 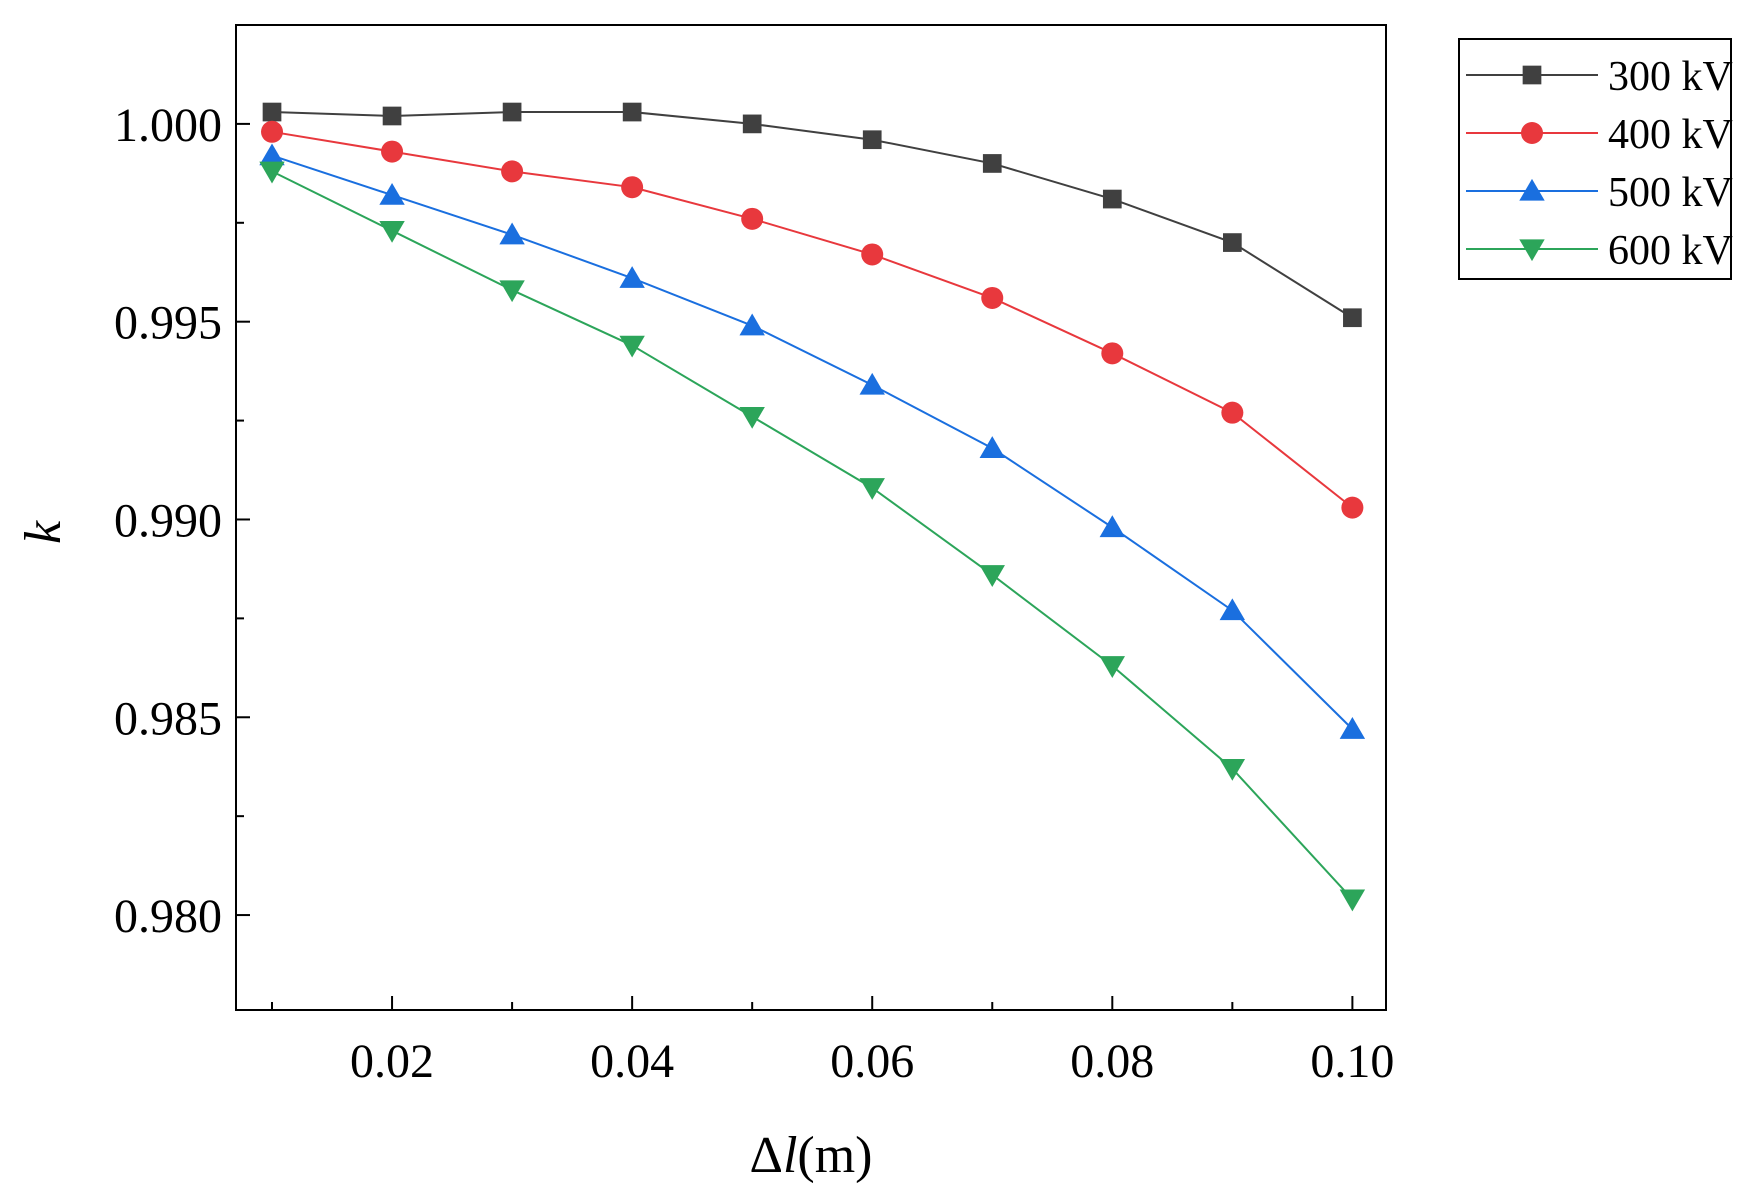 I want to click on series-300-kv, so click(x=812, y=215).